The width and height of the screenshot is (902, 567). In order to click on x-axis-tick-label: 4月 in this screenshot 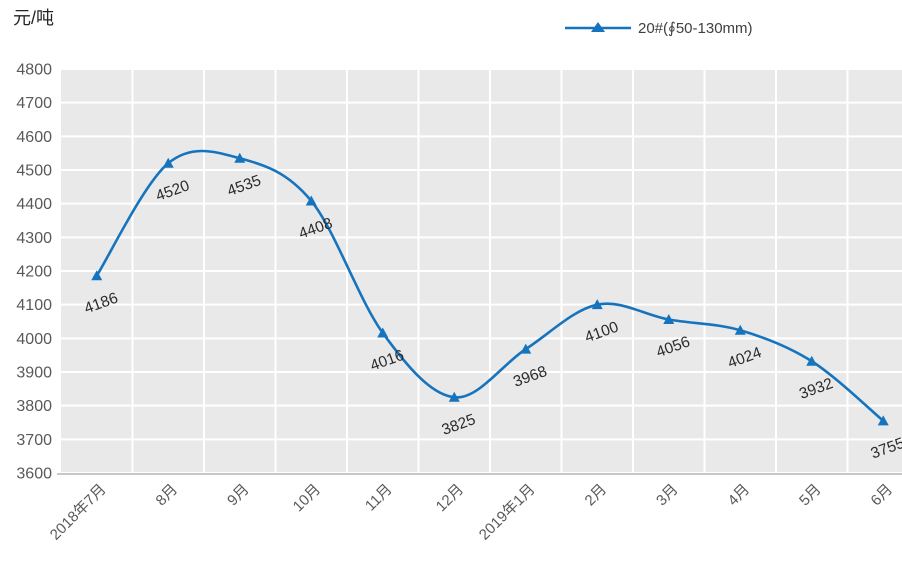, I will do `click(739, 495)`.